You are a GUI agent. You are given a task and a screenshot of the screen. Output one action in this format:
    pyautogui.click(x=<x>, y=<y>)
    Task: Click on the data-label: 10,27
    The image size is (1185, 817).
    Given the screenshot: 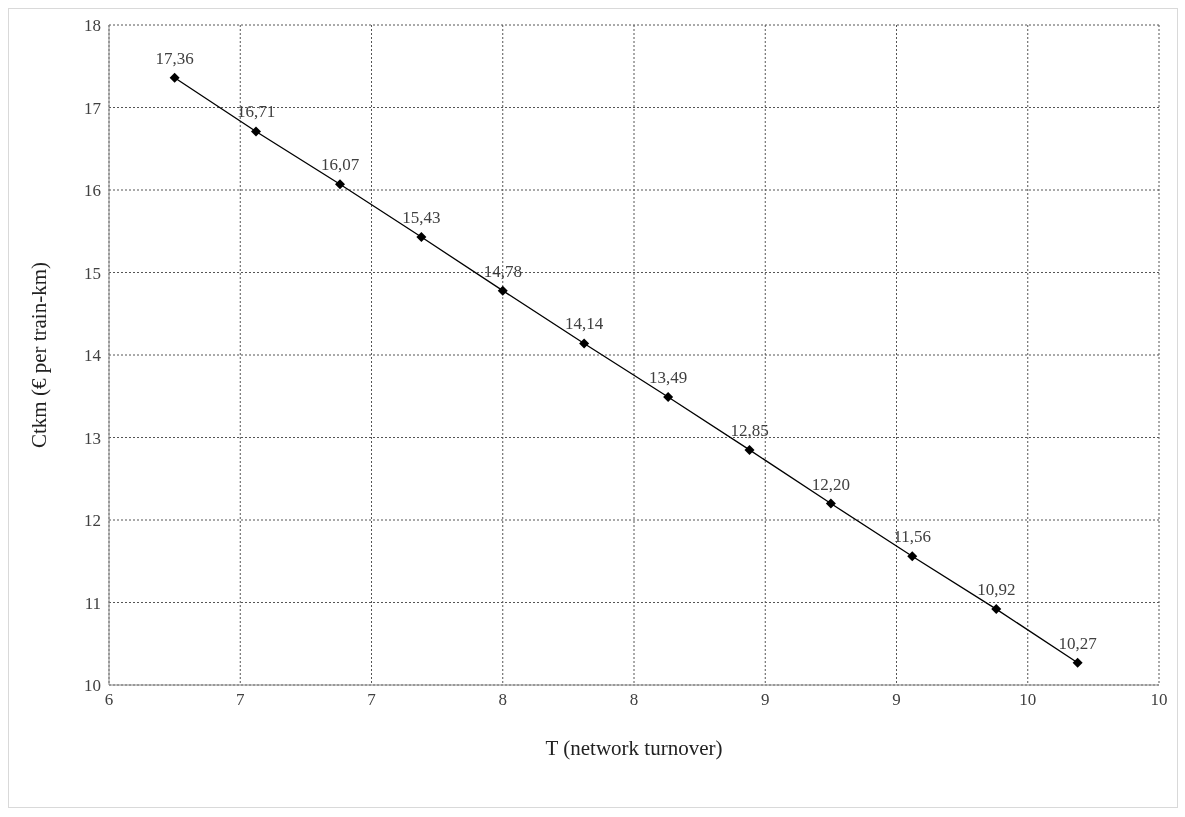 What is the action you would take?
    pyautogui.click(x=1078, y=643)
    